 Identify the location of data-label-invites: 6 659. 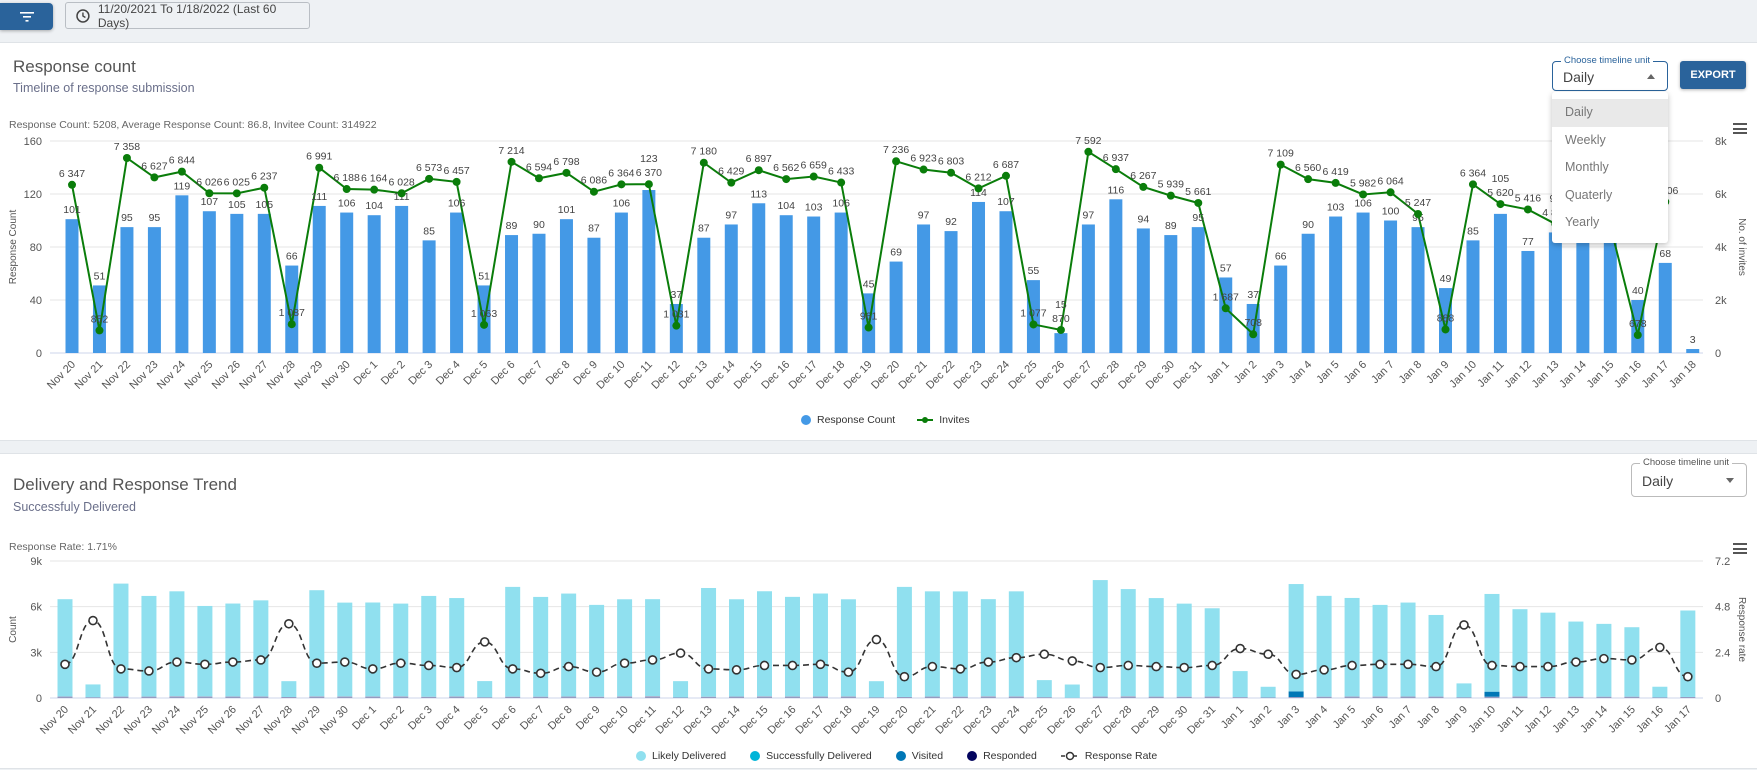
(814, 166).